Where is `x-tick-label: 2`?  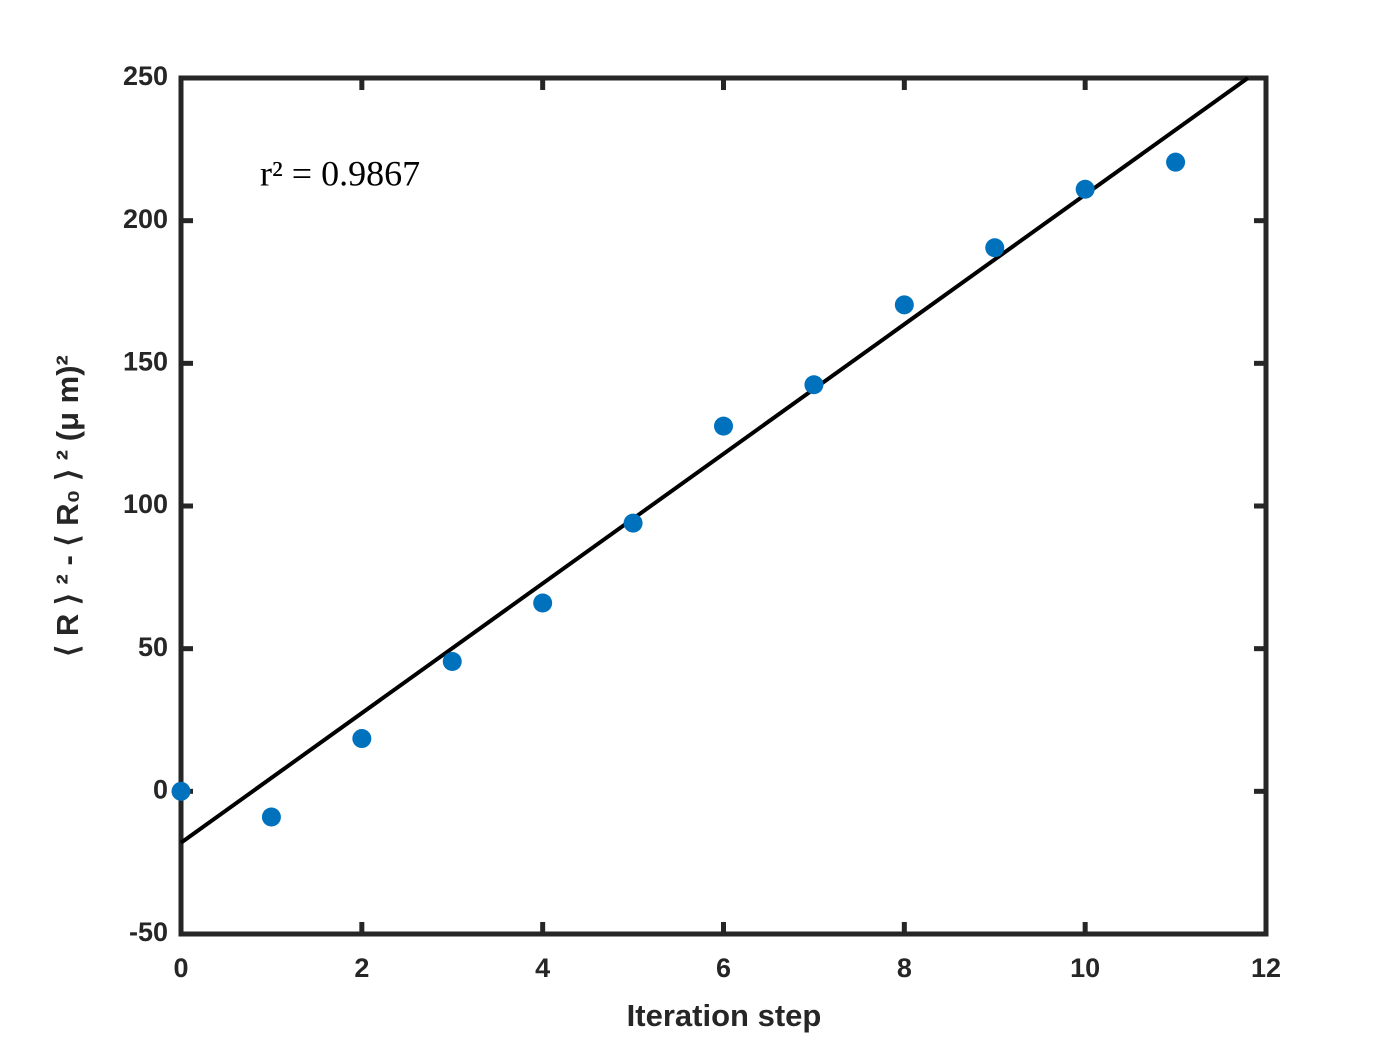
x-tick-label: 2 is located at coordinates (361, 968).